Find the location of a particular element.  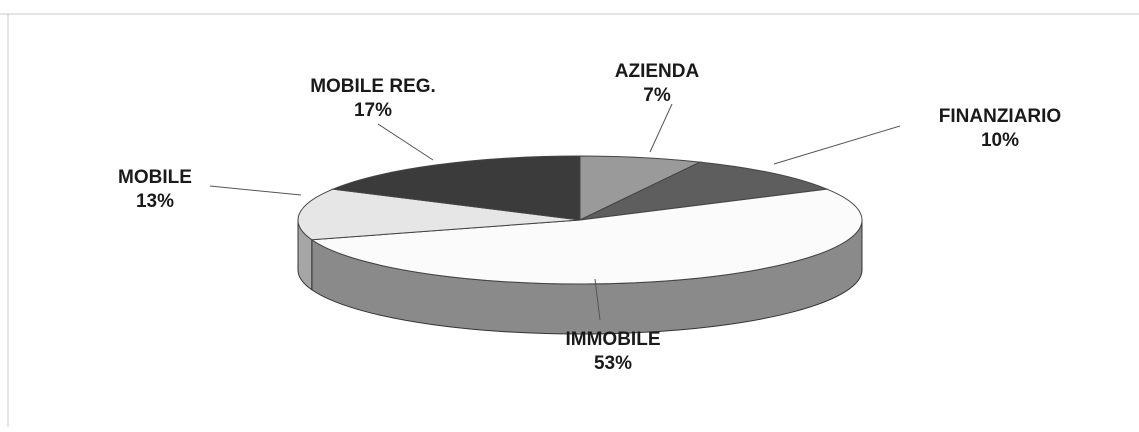

slice-label-azienda: AZIENDA is located at coordinates (657, 71).